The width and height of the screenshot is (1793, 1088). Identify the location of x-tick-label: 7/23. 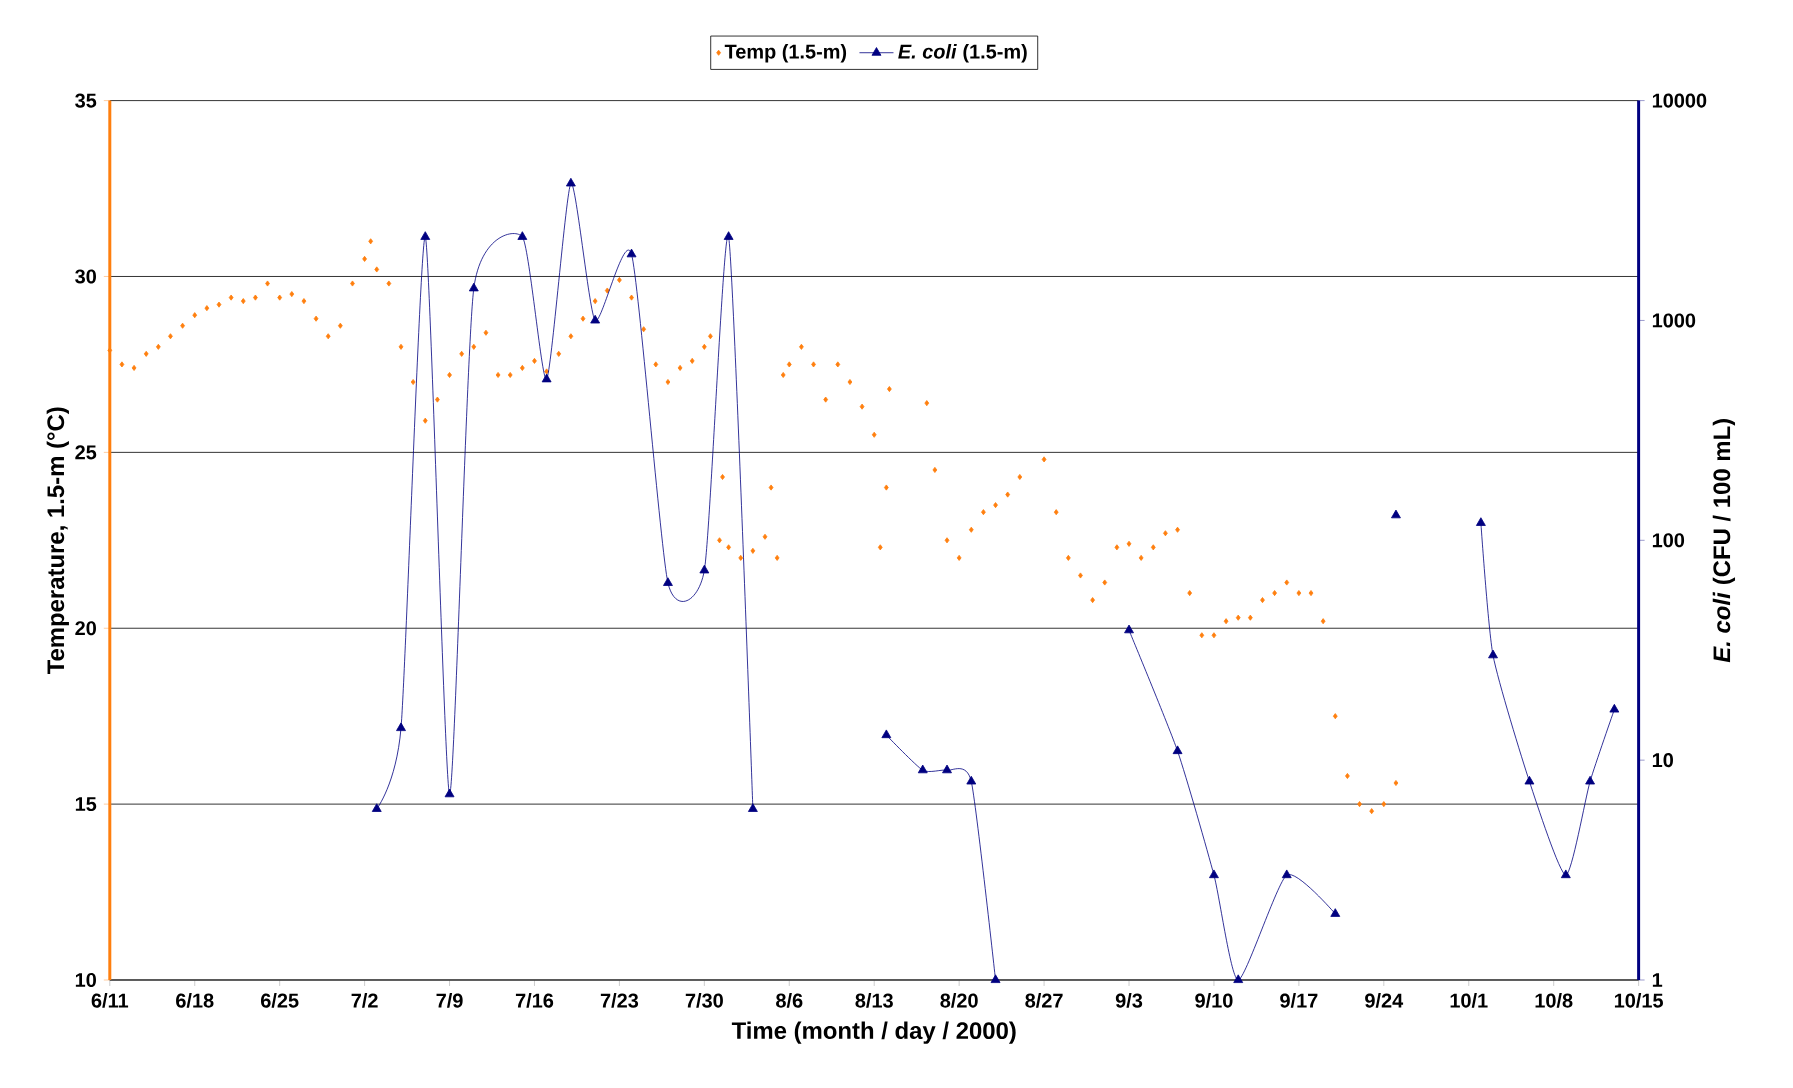
(619, 1000).